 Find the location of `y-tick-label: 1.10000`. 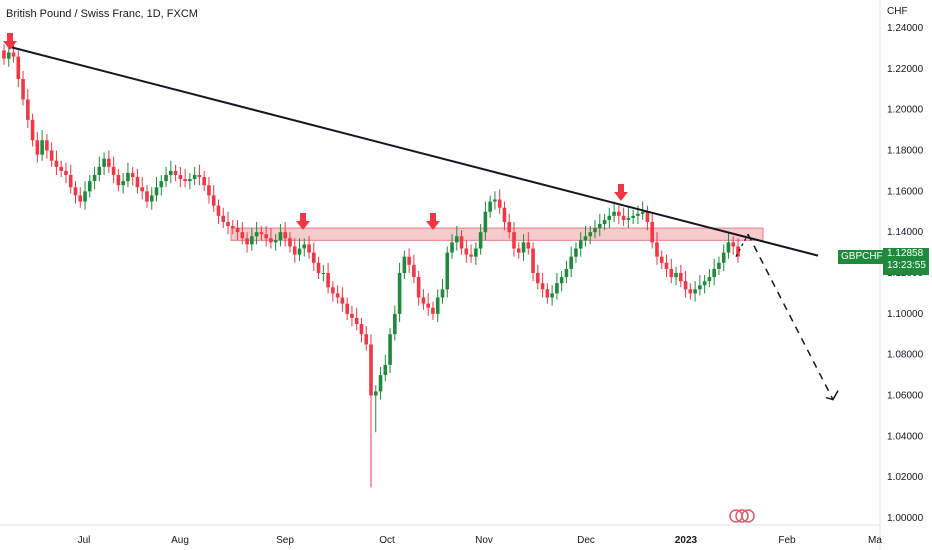

y-tick-label: 1.10000 is located at coordinates (905, 314).